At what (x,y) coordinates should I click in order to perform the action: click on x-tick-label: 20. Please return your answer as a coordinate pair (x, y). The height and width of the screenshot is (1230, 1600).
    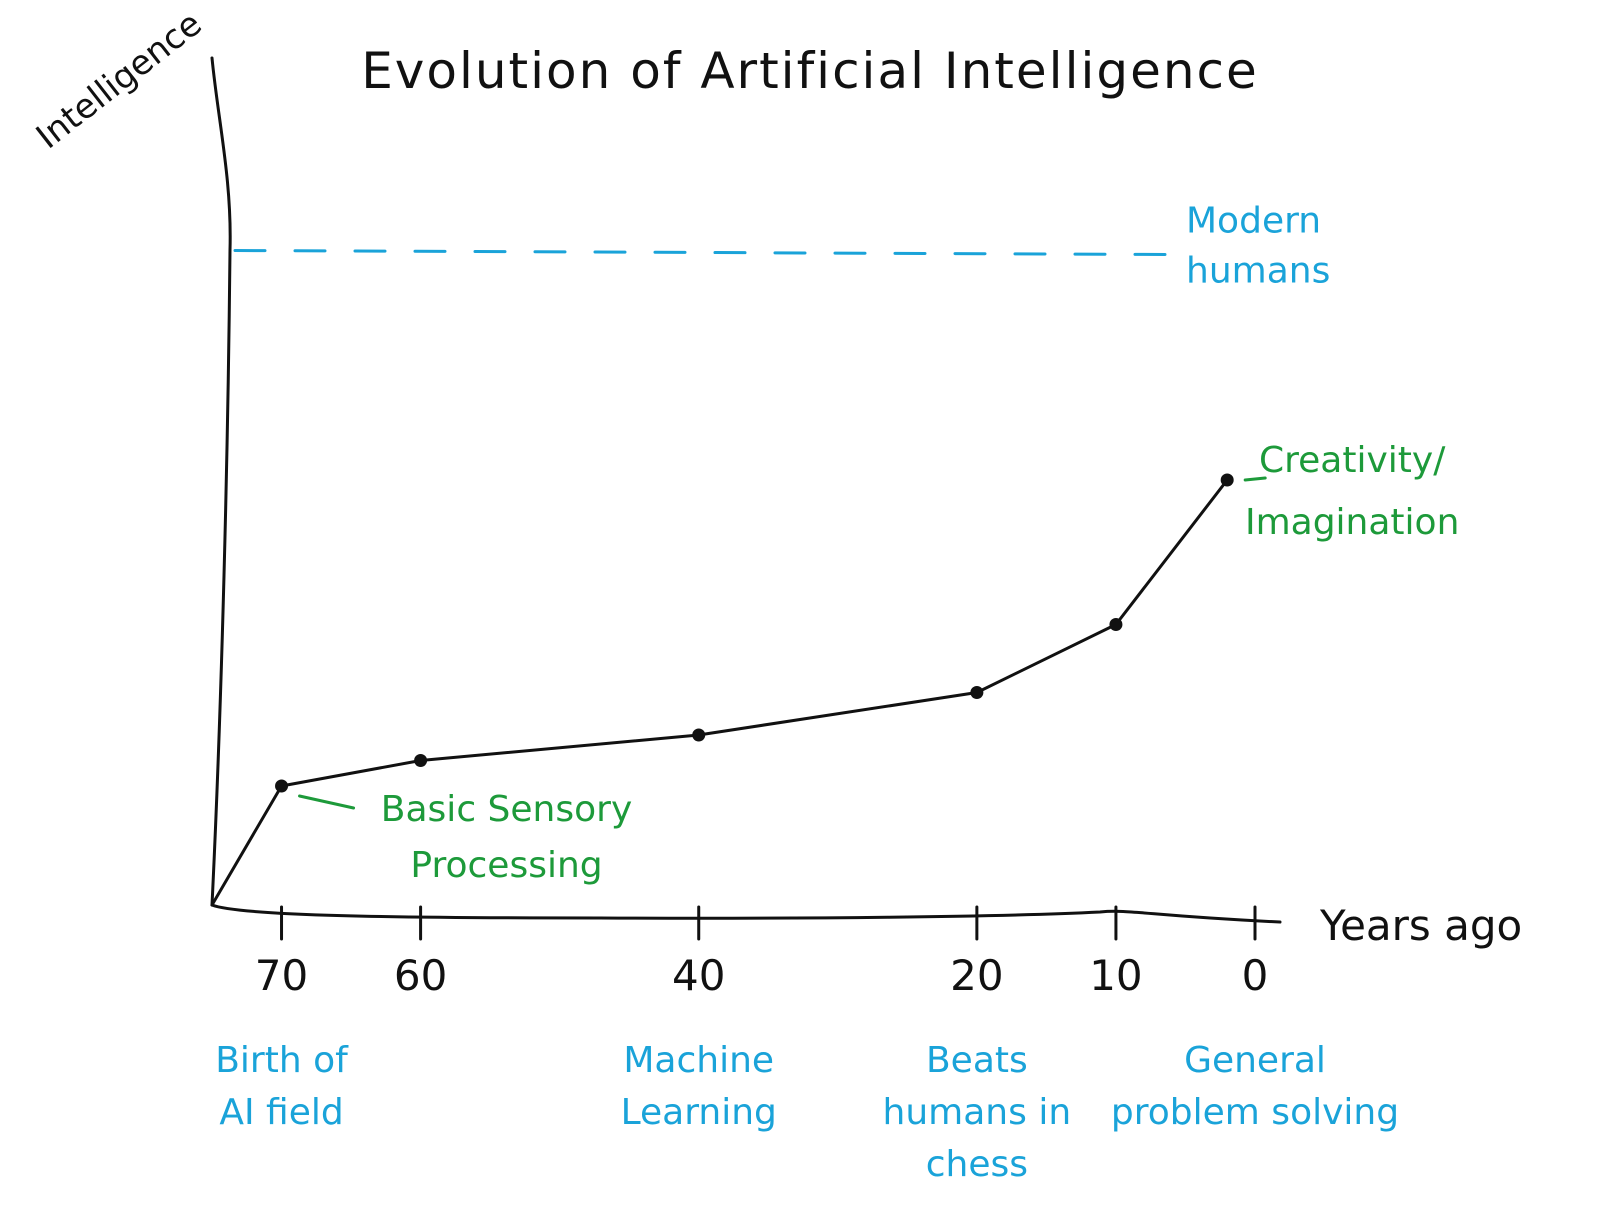
    Looking at the image, I should click on (976, 975).